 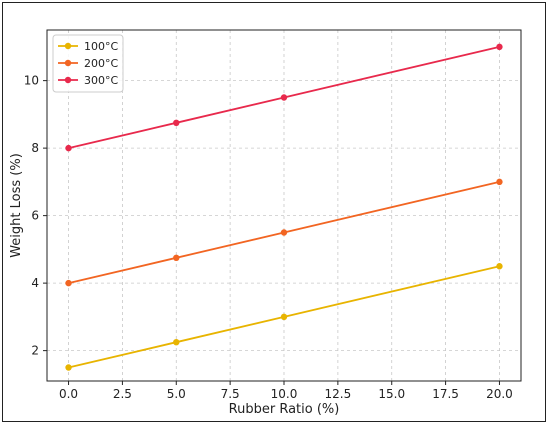 What do you see at coordinates (284, 394) in the screenshot?
I see `x-tick-label: 10.0` at bounding box center [284, 394].